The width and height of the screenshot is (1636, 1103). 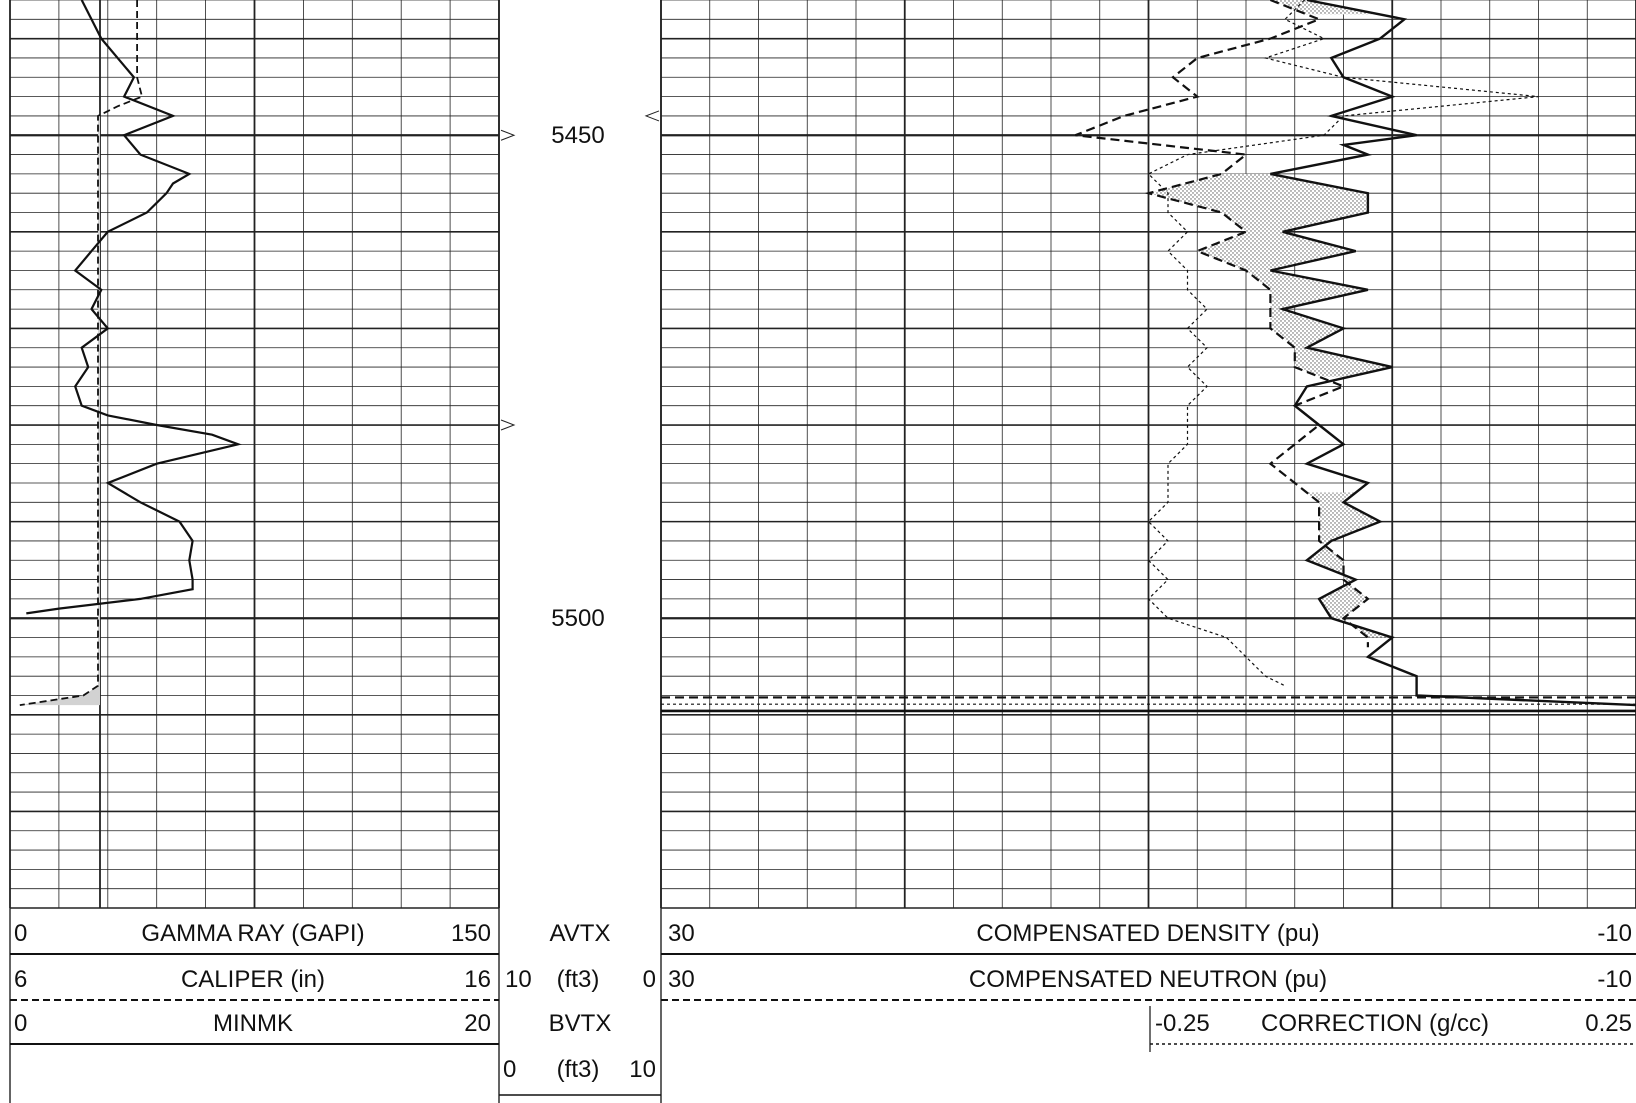 I want to click on correction-curve, so click(x=1343, y=343).